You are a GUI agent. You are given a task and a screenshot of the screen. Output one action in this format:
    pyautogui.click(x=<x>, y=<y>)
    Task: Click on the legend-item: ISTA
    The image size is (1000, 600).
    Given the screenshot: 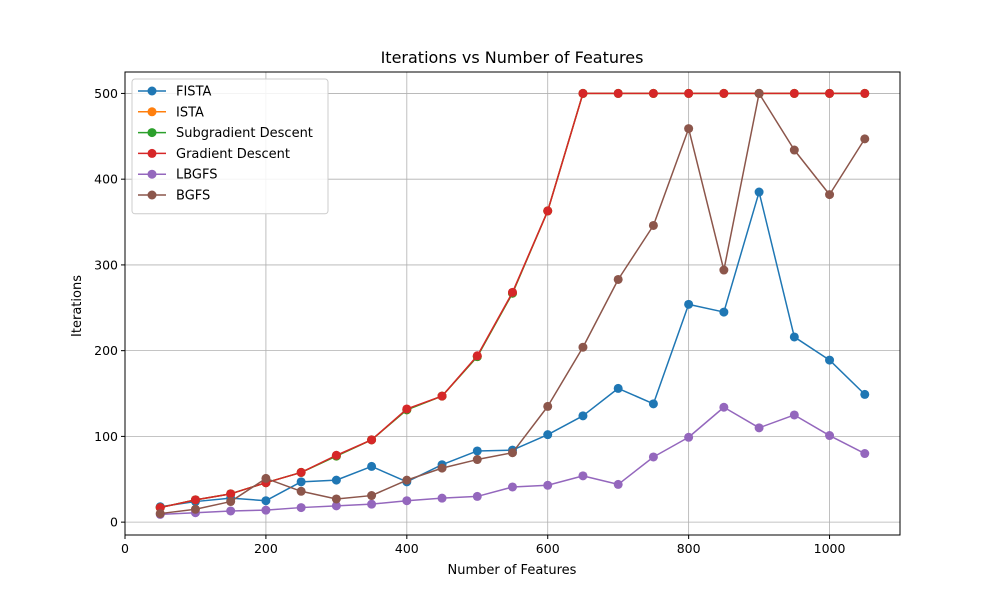 What is the action you would take?
    pyautogui.click(x=171, y=112)
    